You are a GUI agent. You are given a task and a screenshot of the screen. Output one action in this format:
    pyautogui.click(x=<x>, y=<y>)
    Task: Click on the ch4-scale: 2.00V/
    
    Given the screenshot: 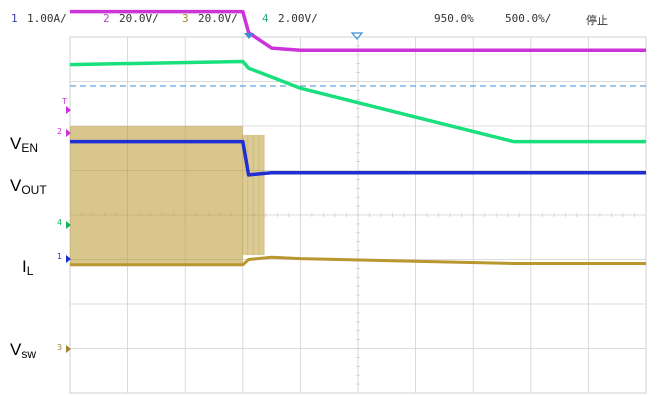 What is the action you would take?
    pyautogui.click(x=298, y=18)
    